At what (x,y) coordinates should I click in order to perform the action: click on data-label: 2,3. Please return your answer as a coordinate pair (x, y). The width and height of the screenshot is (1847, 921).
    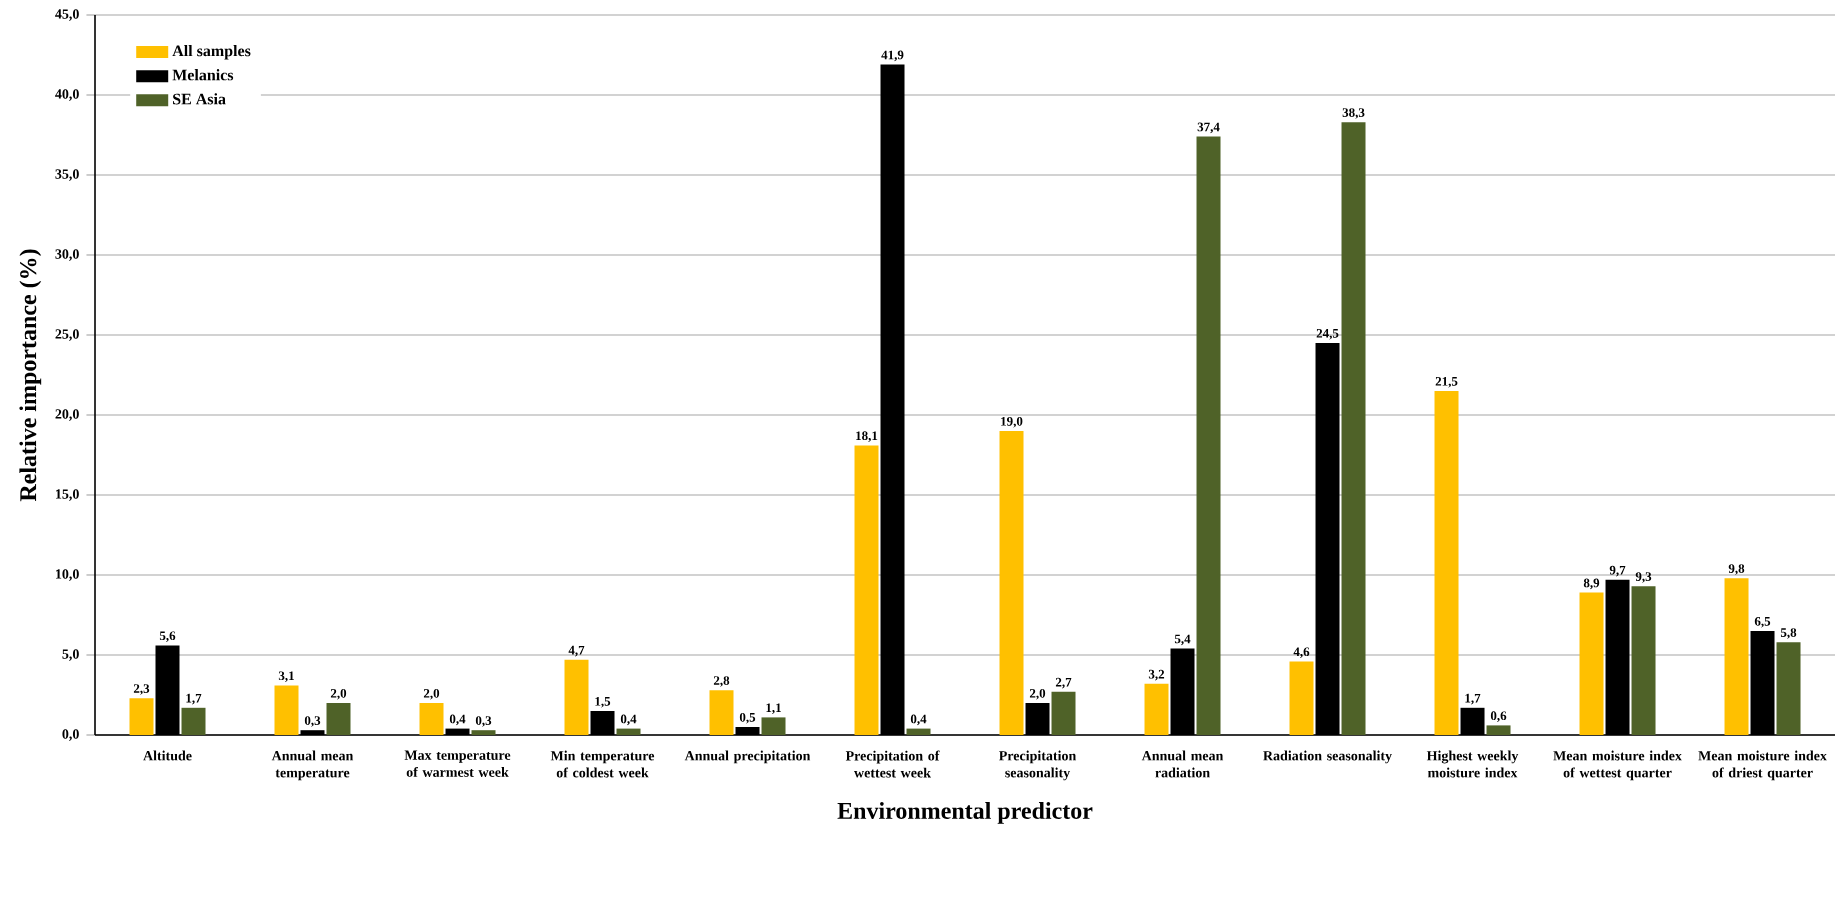
    Looking at the image, I should click on (141, 689).